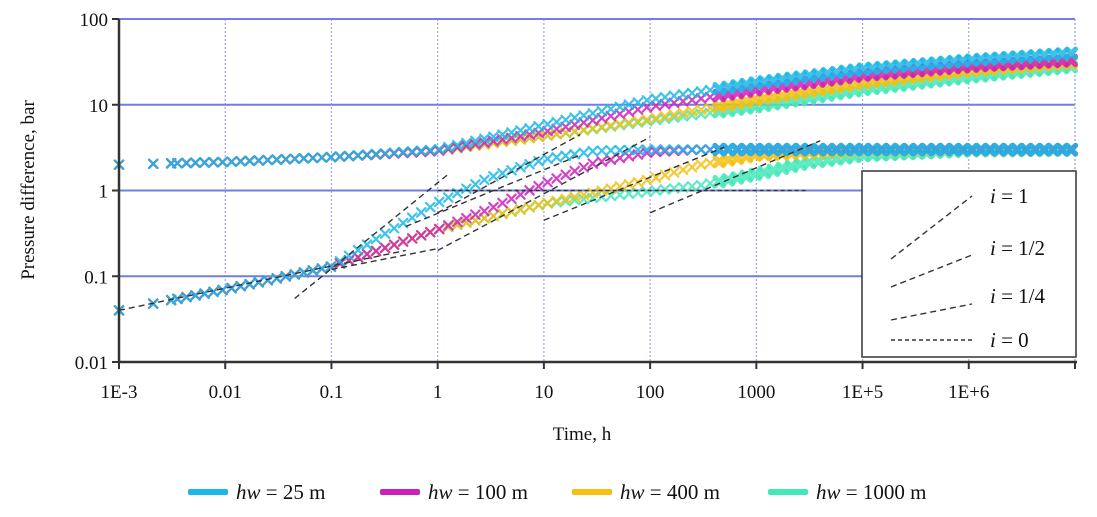 Image resolution: width=1097 pixels, height=517 pixels. I want to click on legend-swatch, so click(400, 492).